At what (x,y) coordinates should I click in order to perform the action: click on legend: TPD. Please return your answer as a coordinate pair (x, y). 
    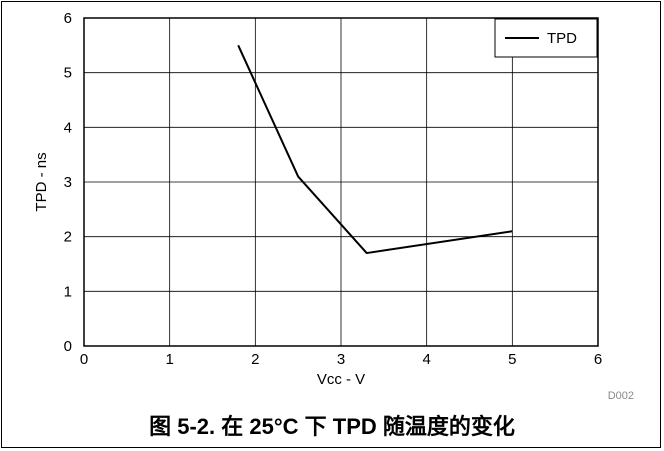
    Looking at the image, I should click on (546, 38).